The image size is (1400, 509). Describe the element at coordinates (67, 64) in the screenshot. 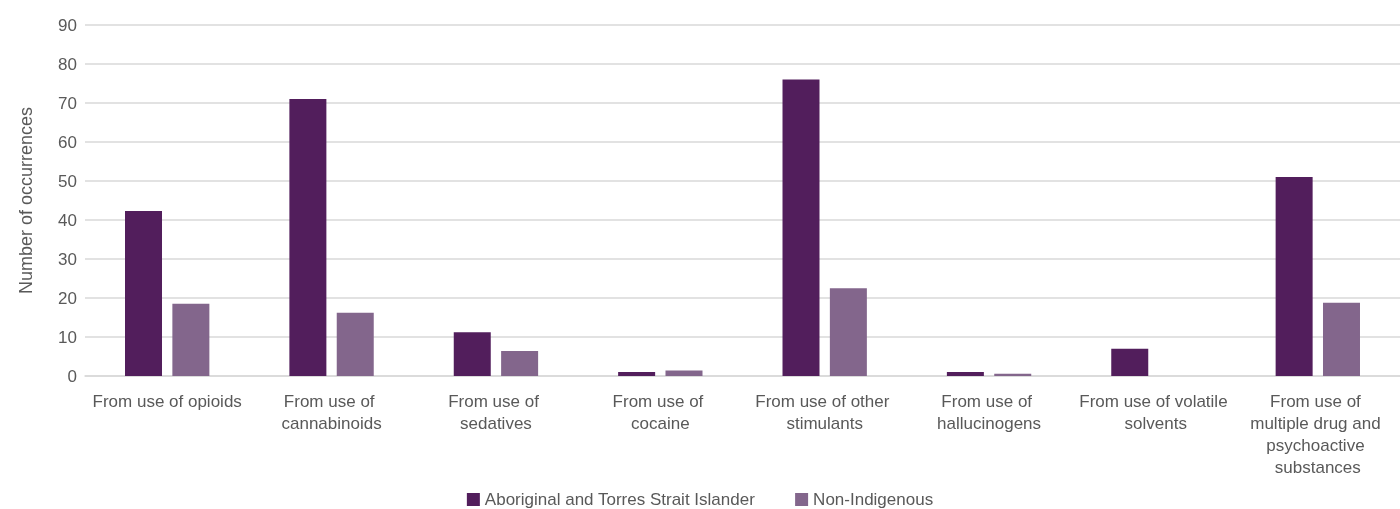

I see `y-tick-label: 80` at that location.